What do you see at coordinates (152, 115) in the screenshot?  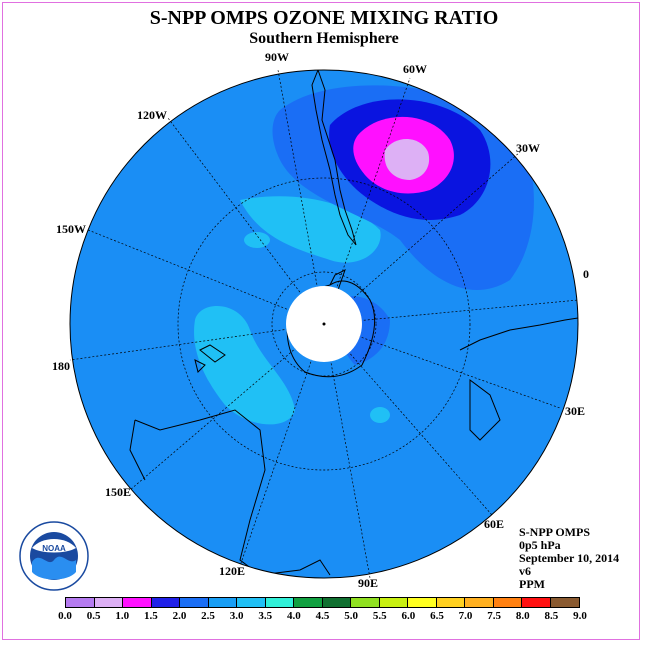 I see `lon-label-120w: 120W` at bounding box center [152, 115].